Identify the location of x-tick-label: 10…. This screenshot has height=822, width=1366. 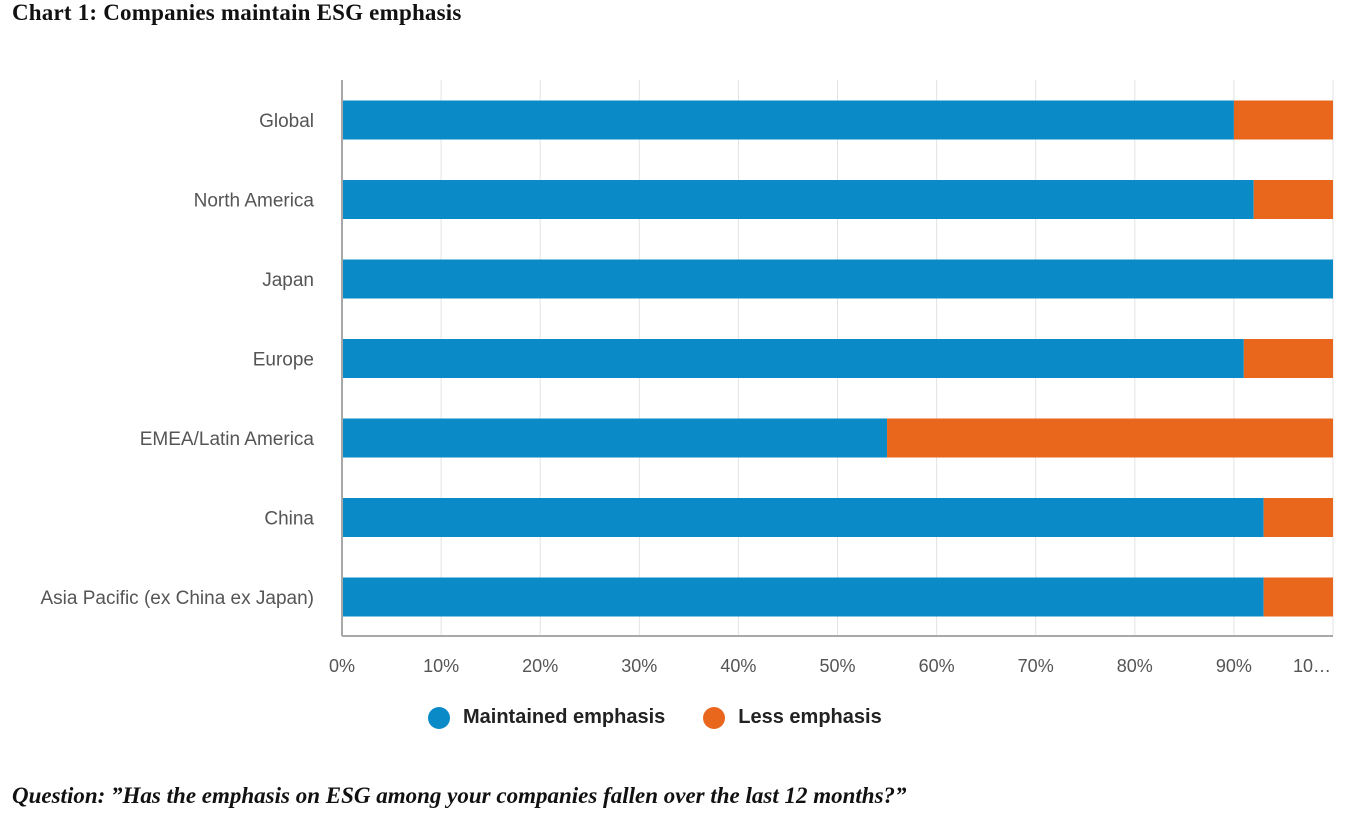
(1312, 666).